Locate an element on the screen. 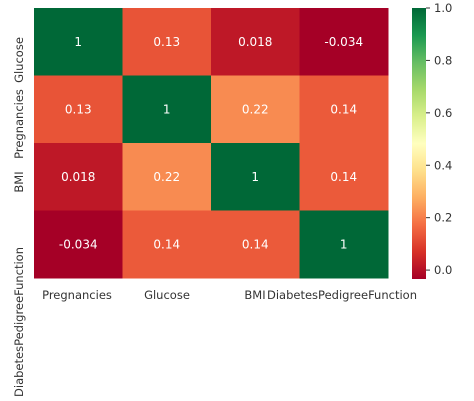  cell-value-r2-c0: 0.018 is located at coordinates (78, 177).